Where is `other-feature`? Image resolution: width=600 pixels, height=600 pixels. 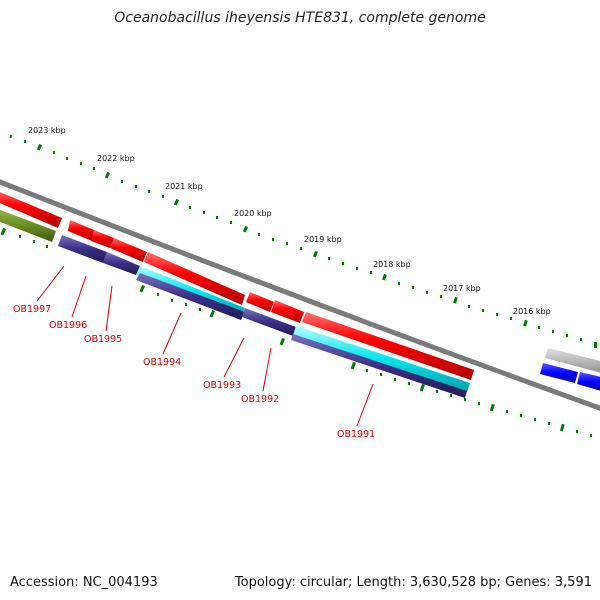 other-feature is located at coordinates (28, 225).